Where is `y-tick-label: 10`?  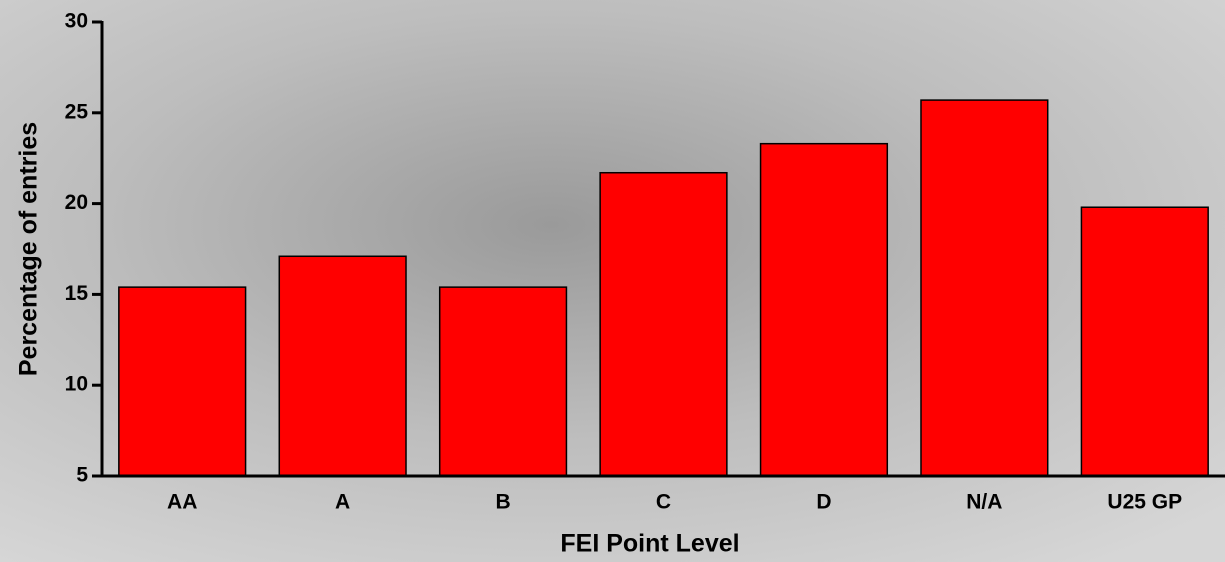 y-tick-label: 10 is located at coordinates (76, 384).